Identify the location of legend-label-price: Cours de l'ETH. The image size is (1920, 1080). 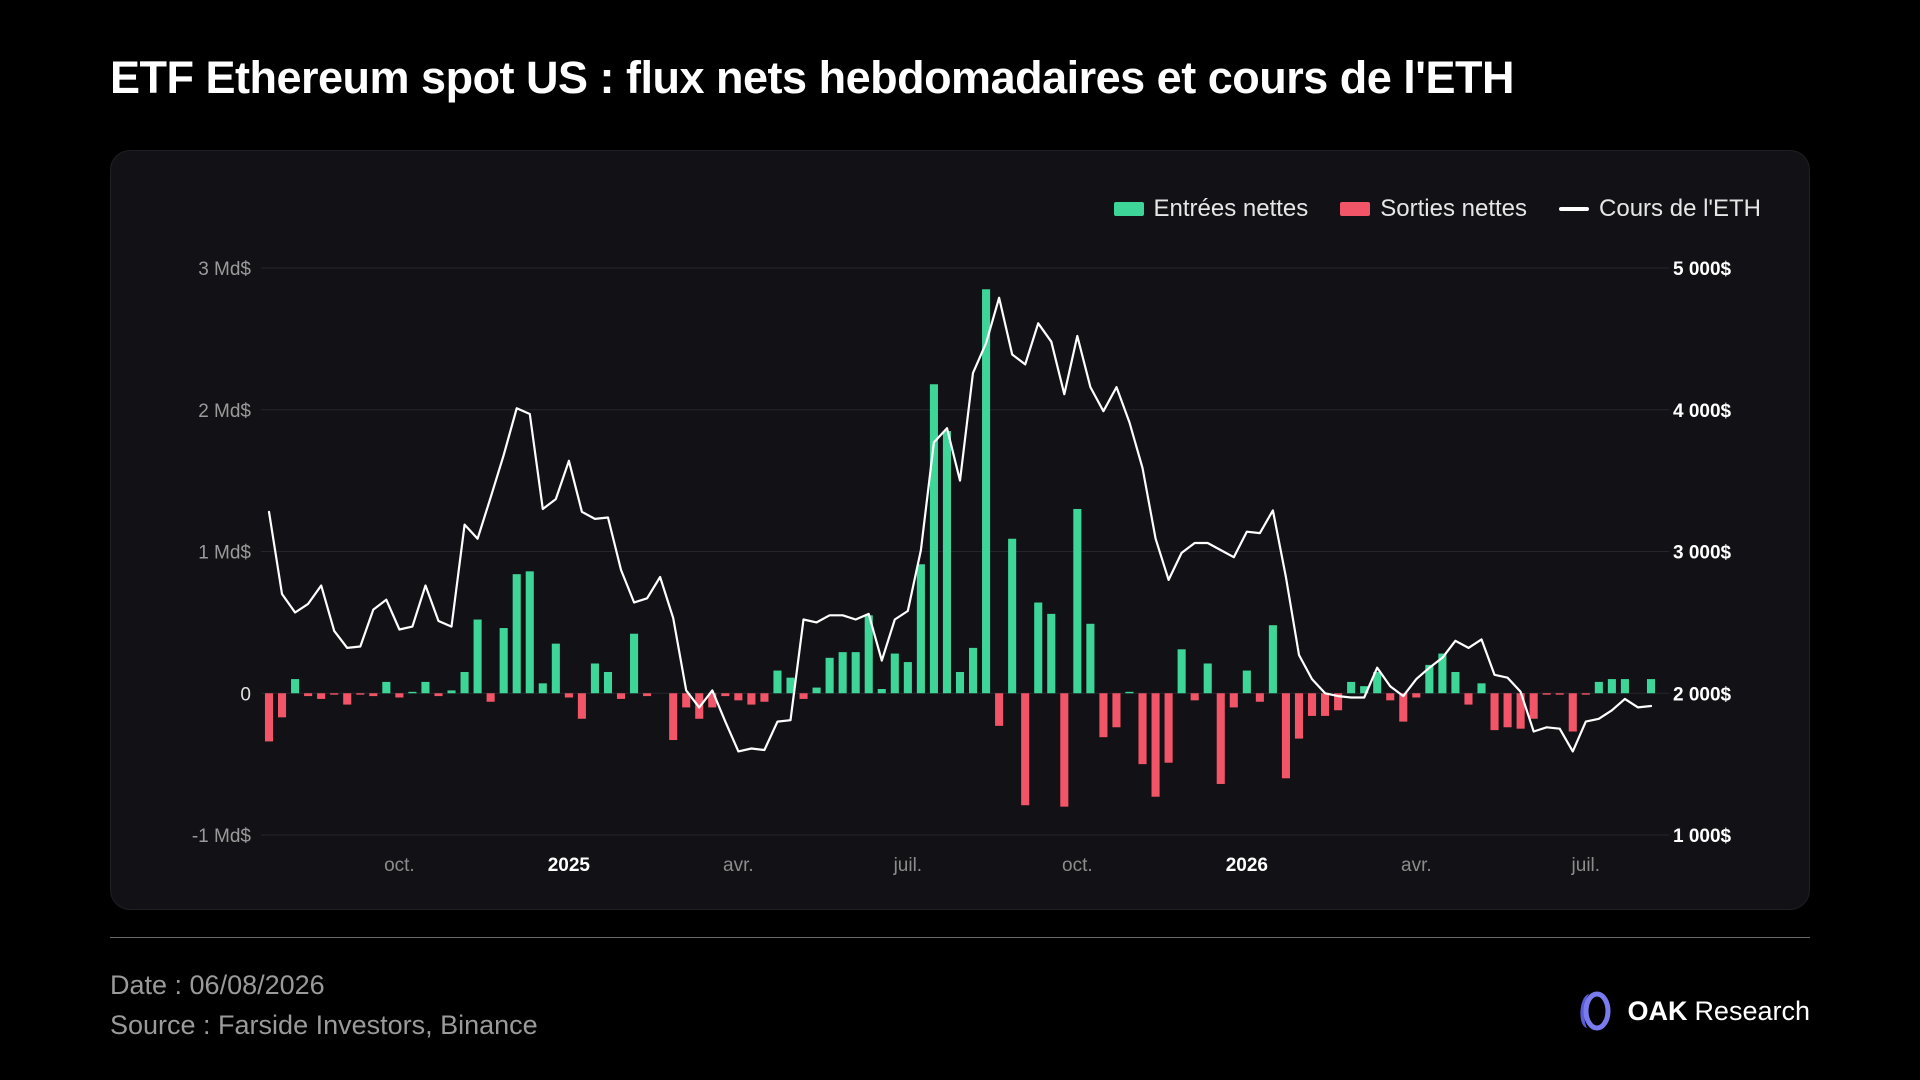
(1680, 208).